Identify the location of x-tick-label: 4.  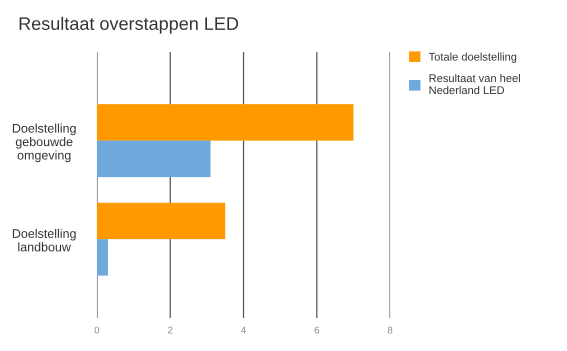
(243, 330).